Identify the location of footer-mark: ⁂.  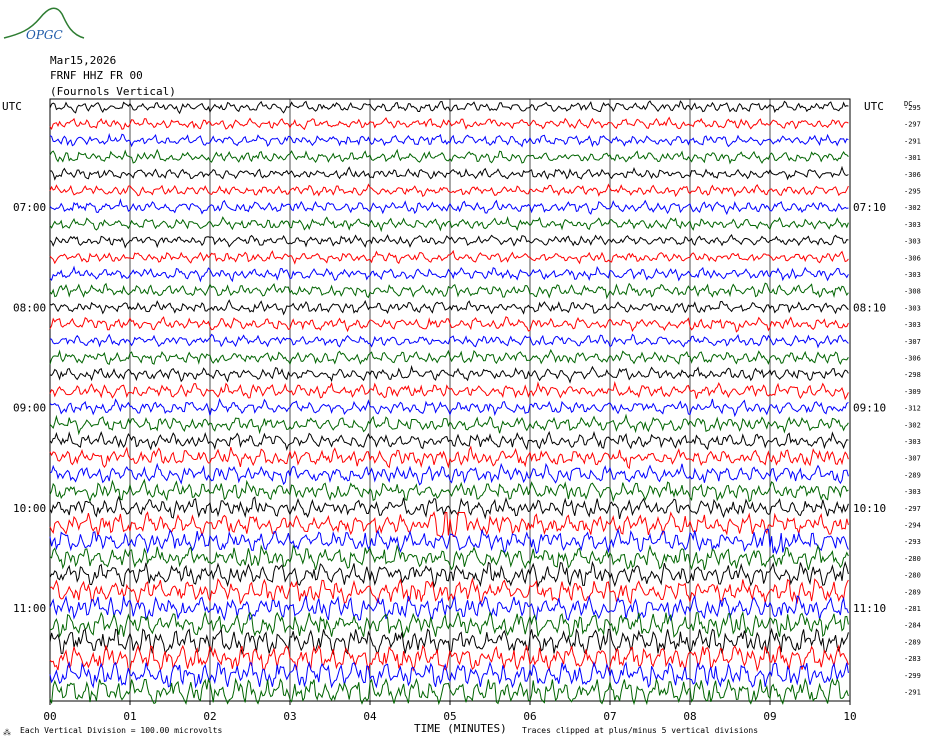
(7, 732).